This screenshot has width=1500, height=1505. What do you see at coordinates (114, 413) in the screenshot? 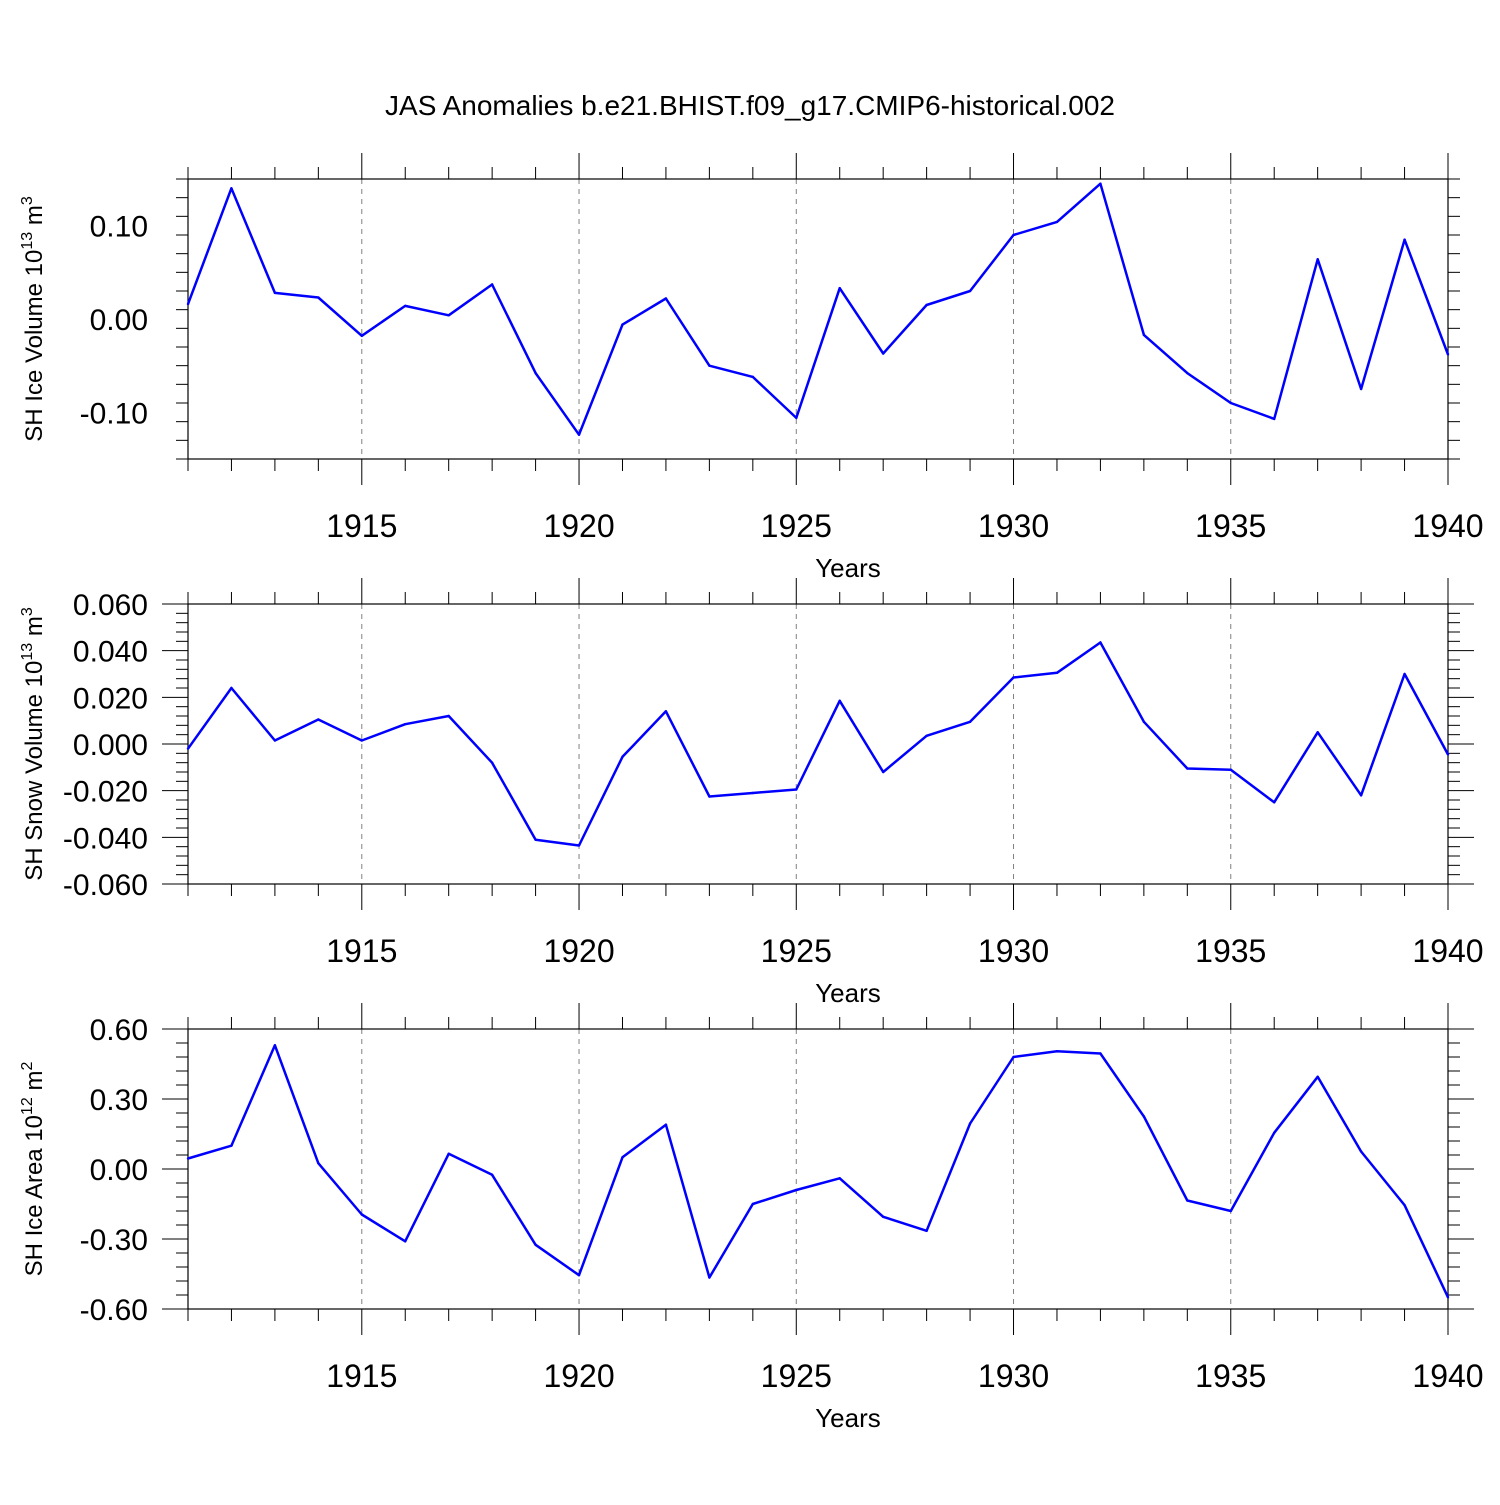
I see `y-tick-label: -0.10` at bounding box center [114, 413].